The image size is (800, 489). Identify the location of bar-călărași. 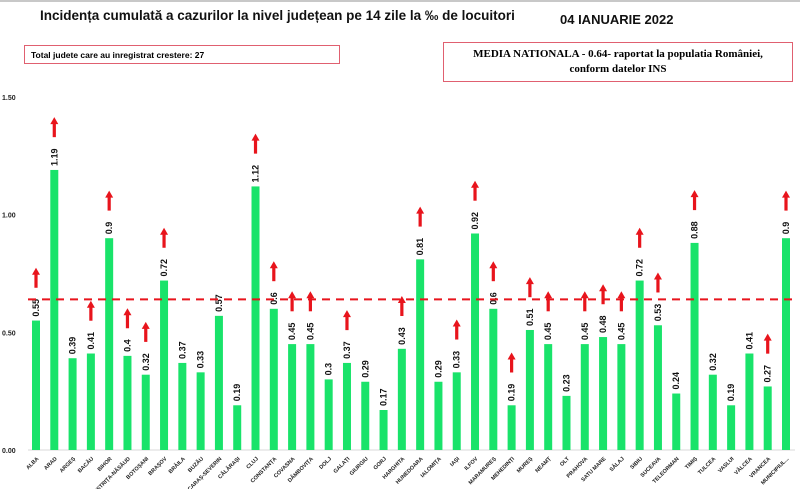
(237, 427).